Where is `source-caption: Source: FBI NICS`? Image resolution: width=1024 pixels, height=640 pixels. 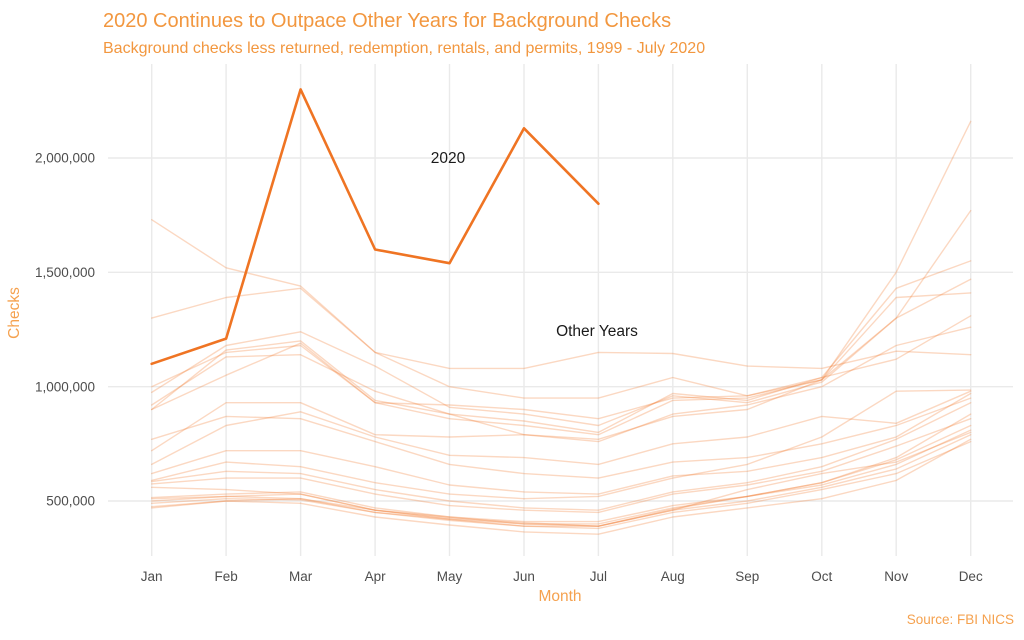 source-caption: Source: FBI NICS is located at coordinates (960, 619).